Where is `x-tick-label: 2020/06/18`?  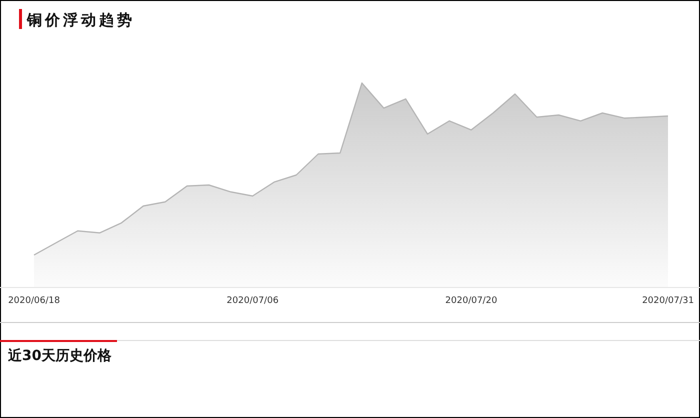 x-tick-label: 2020/06/18 is located at coordinates (34, 301).